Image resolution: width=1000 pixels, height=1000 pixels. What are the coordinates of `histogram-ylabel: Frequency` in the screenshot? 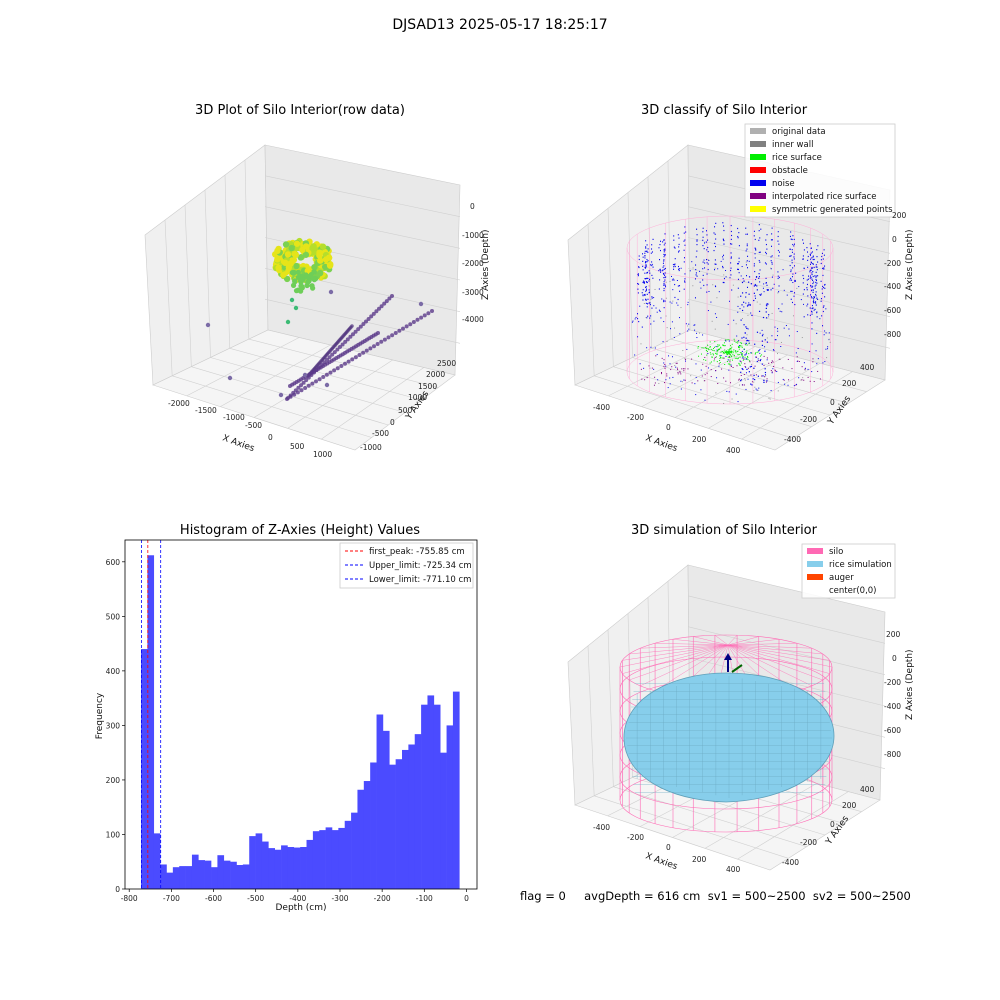 It's located at (100, 715).